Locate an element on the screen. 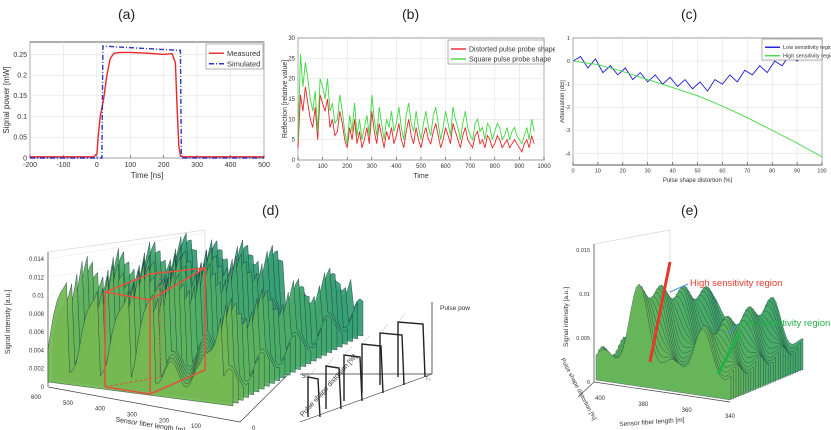 The height and width of the screenshot is (430, 831). panel-label-e: (e) is located at coordinates (690, 210).